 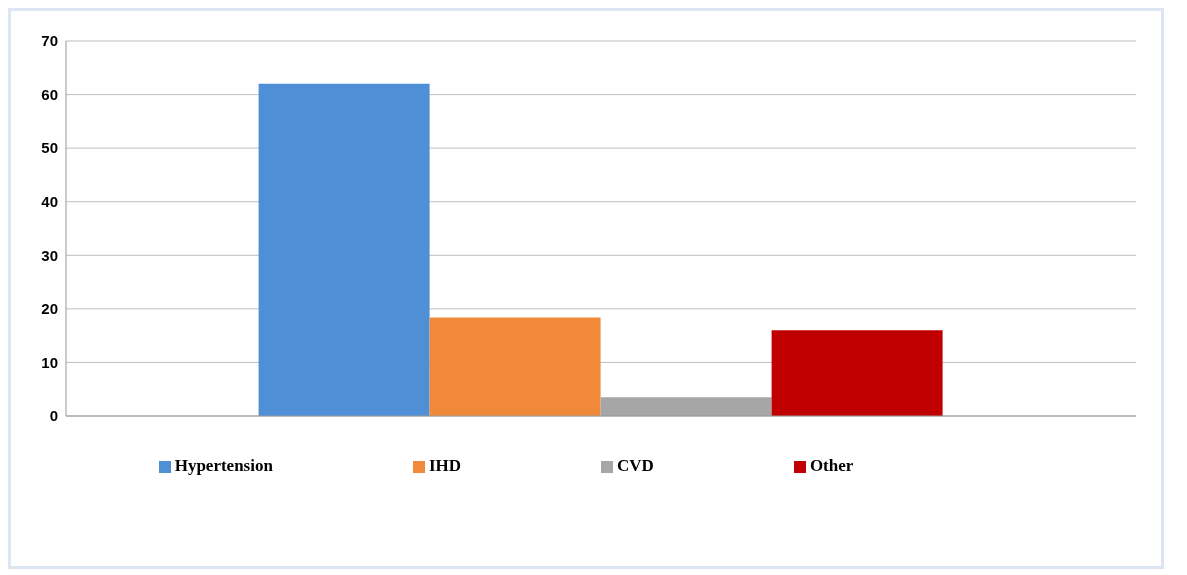 I want to click on legend-label: Hypertension, so click(x=223, y=465).